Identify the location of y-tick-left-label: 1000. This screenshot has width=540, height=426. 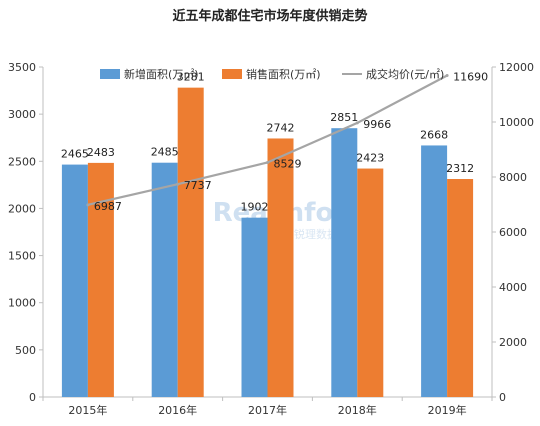
(22, 303).